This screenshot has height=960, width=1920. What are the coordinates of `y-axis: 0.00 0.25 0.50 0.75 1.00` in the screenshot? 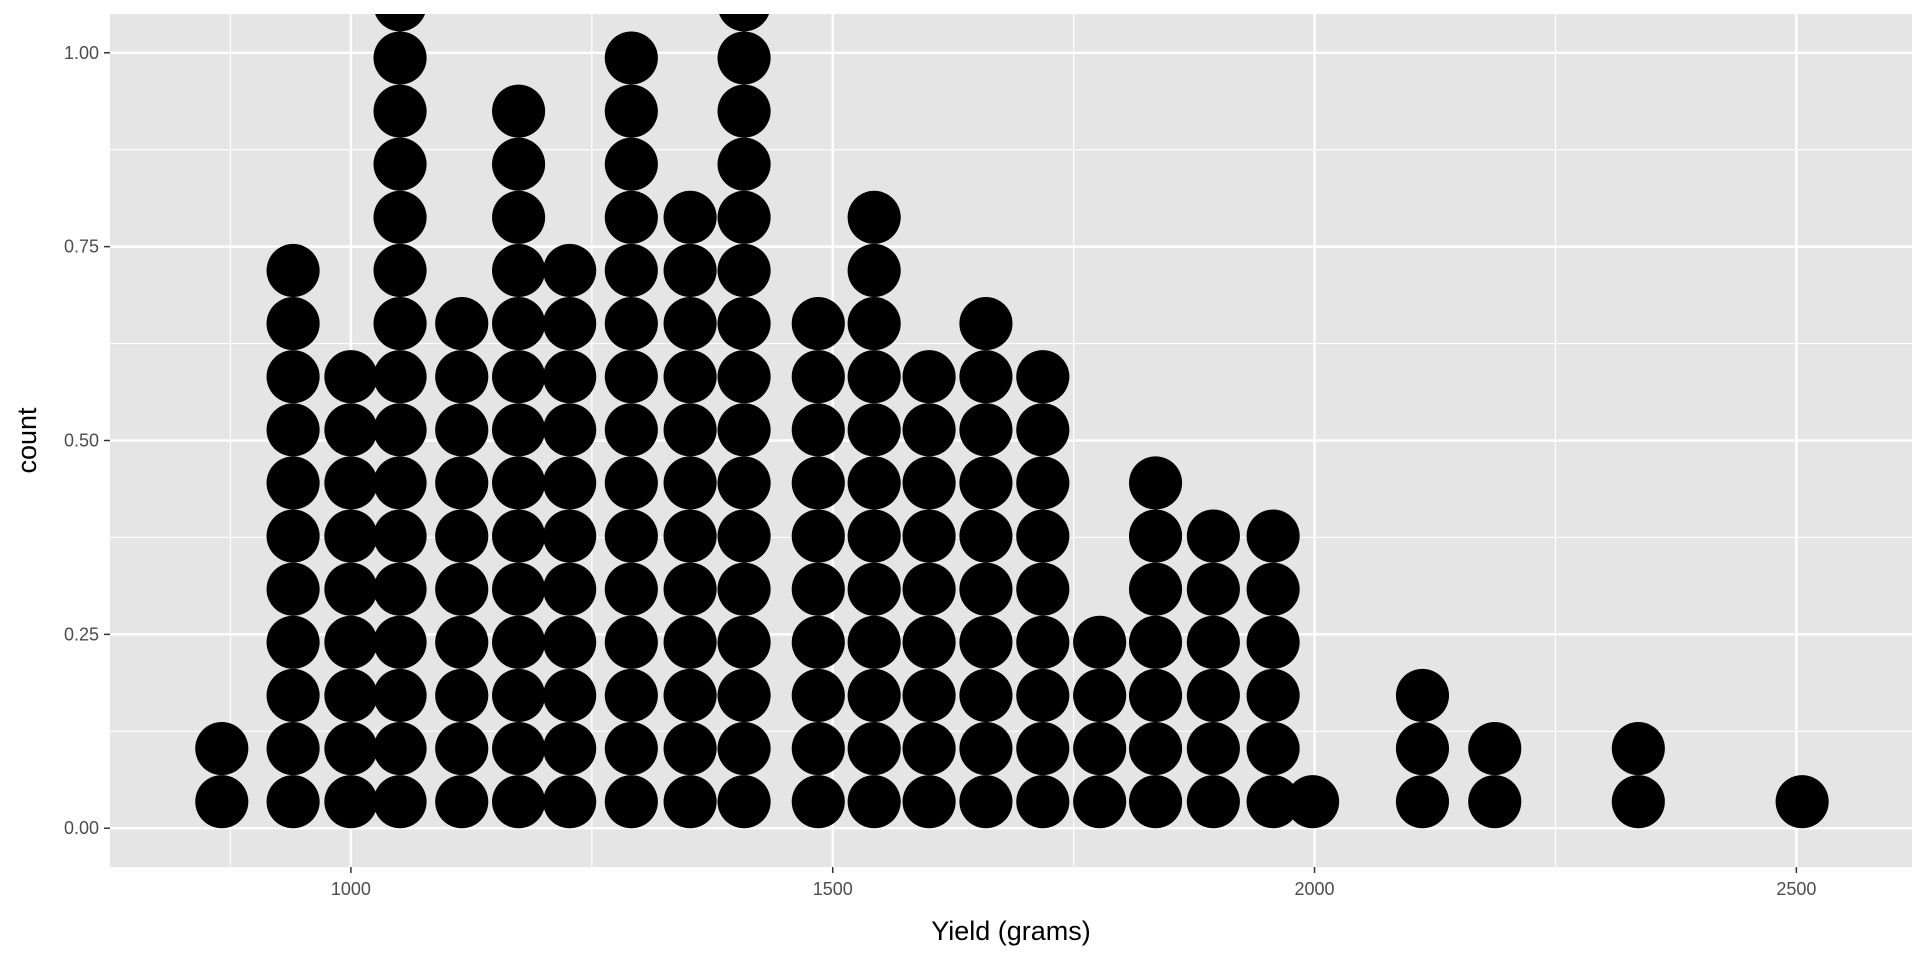 It's located at (87, 440).